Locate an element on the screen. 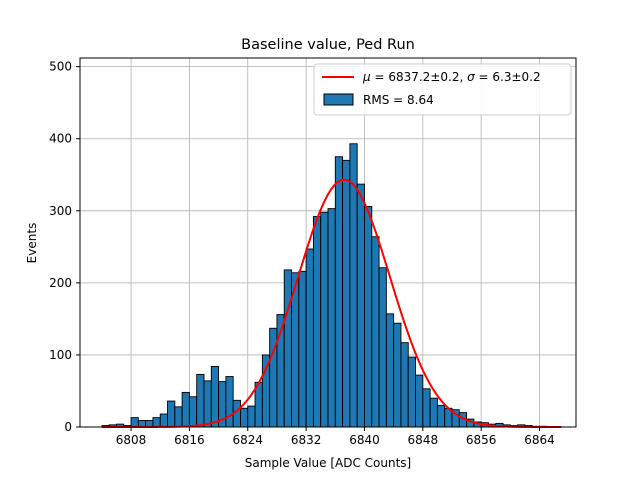 This screenshot has height=480, width=640. legend: μ = 6837.2±0.2, σ = 6.3±0.2 RMS = 8.64 is located at coordinates (442, 89).